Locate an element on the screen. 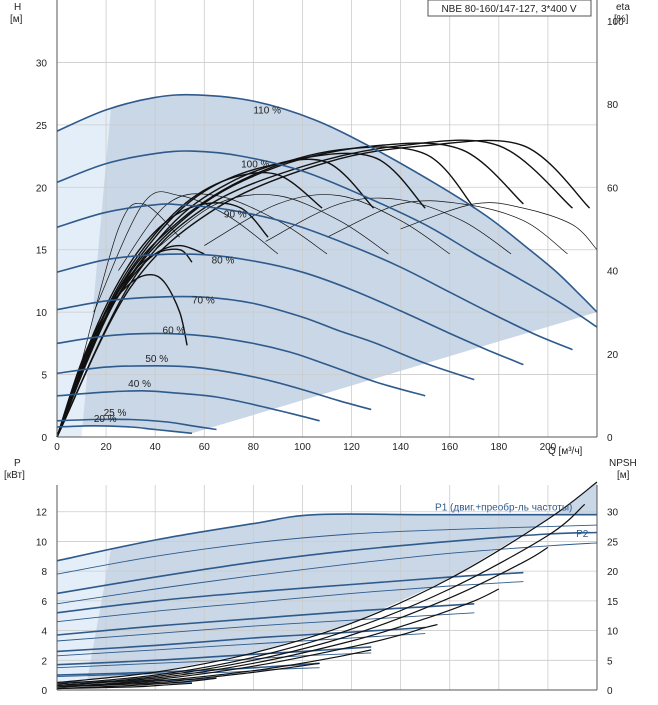 The width and height of the screenshot is (658, 705). y-axis-unit: [м] is located at coordinates (16, 19).